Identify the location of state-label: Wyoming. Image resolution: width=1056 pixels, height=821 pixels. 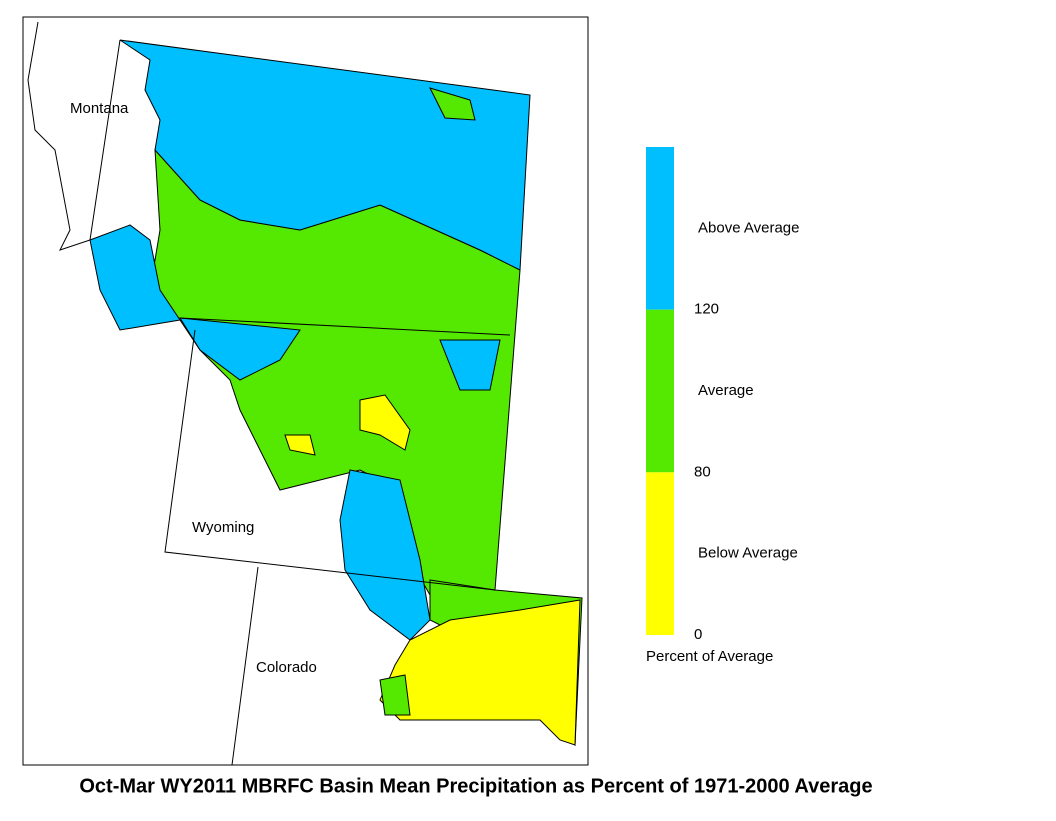
(223, 527).